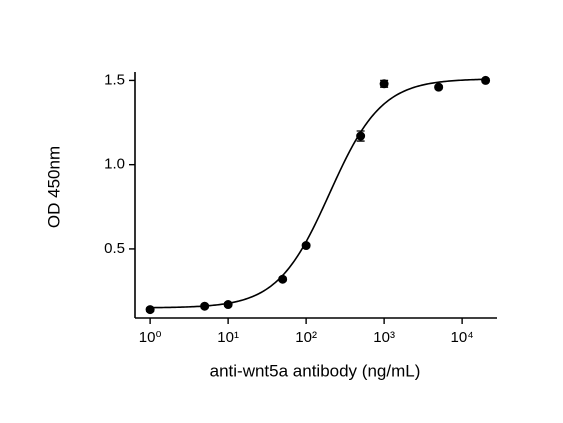  What do you see at coordinates (53, 187) in the screenshot?
I see `y-axis-label: OD 450nm` at bounding box center [53, 187].